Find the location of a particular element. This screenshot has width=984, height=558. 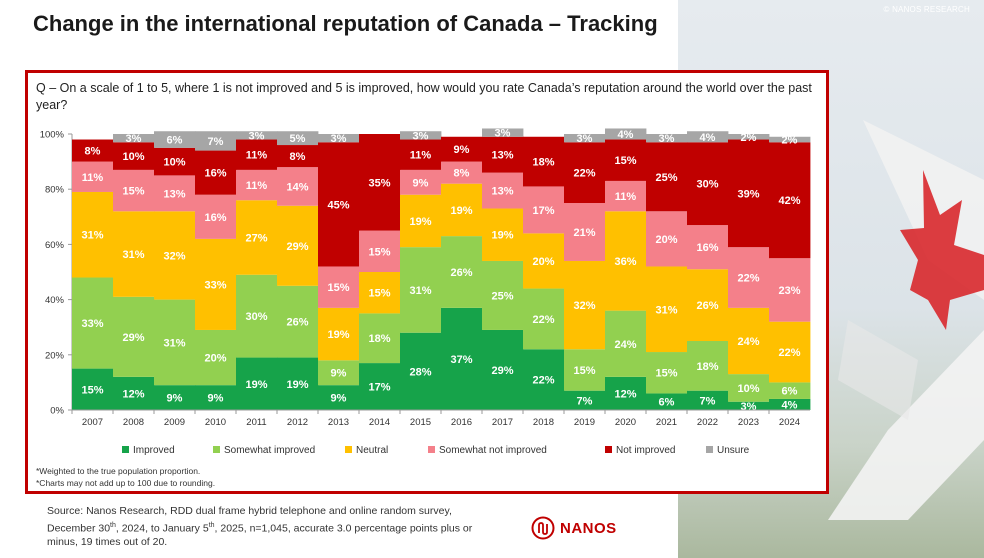

nanos-logo: NANOS is located at coordinates (574, 528).